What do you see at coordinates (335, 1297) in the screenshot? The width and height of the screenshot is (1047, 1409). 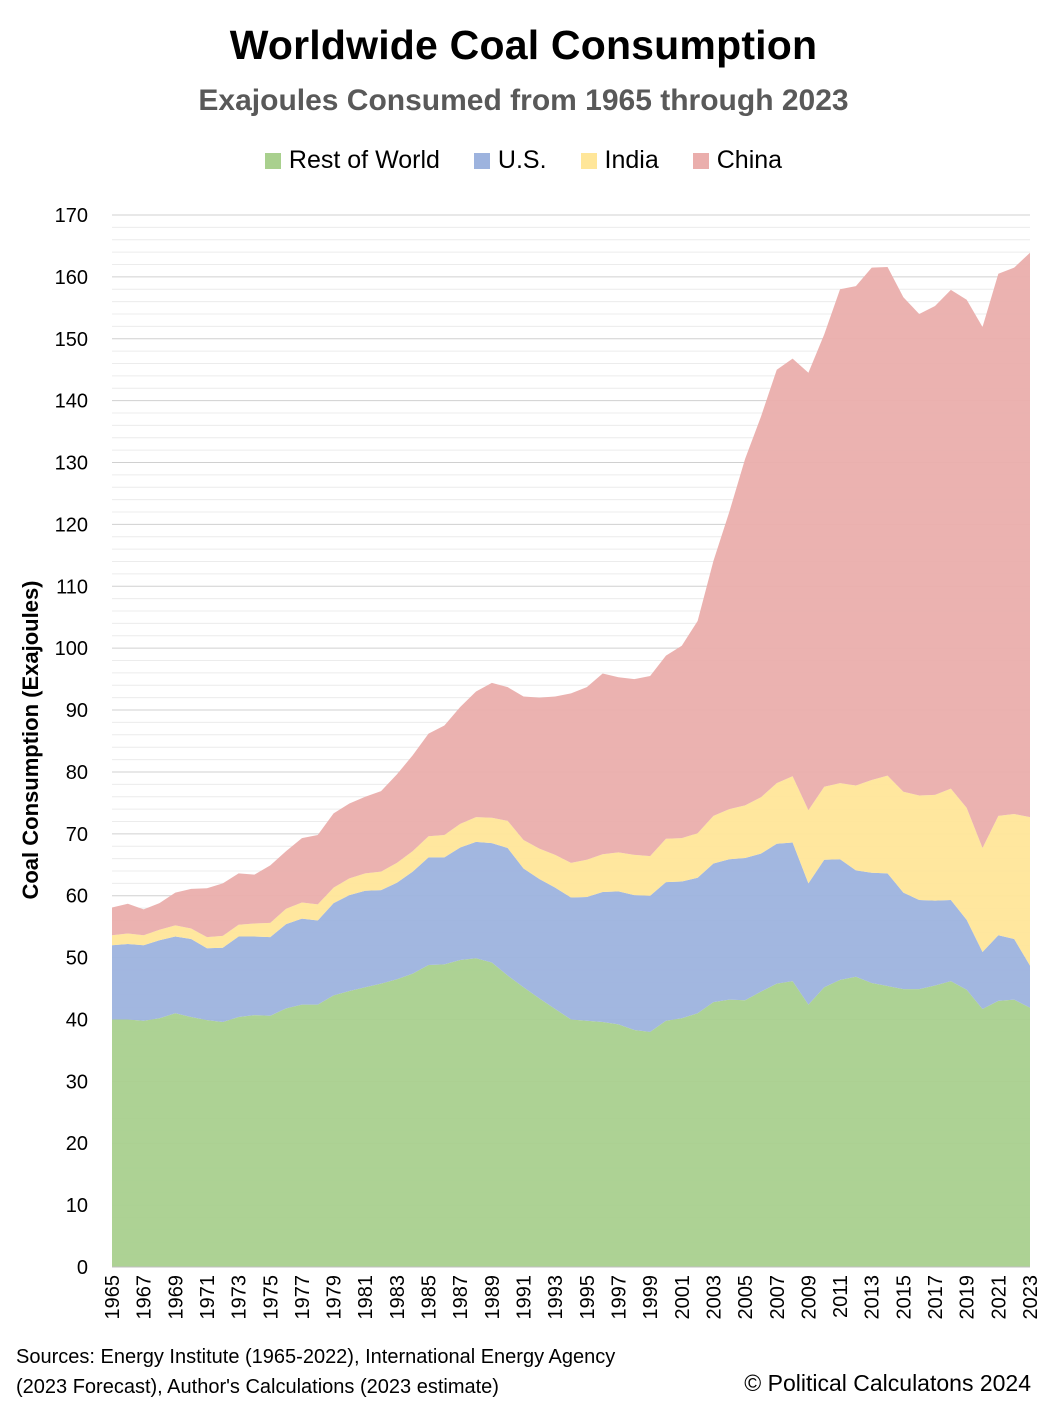 I see `x-tick-label: 1979` at bounding box center [335, 1297].